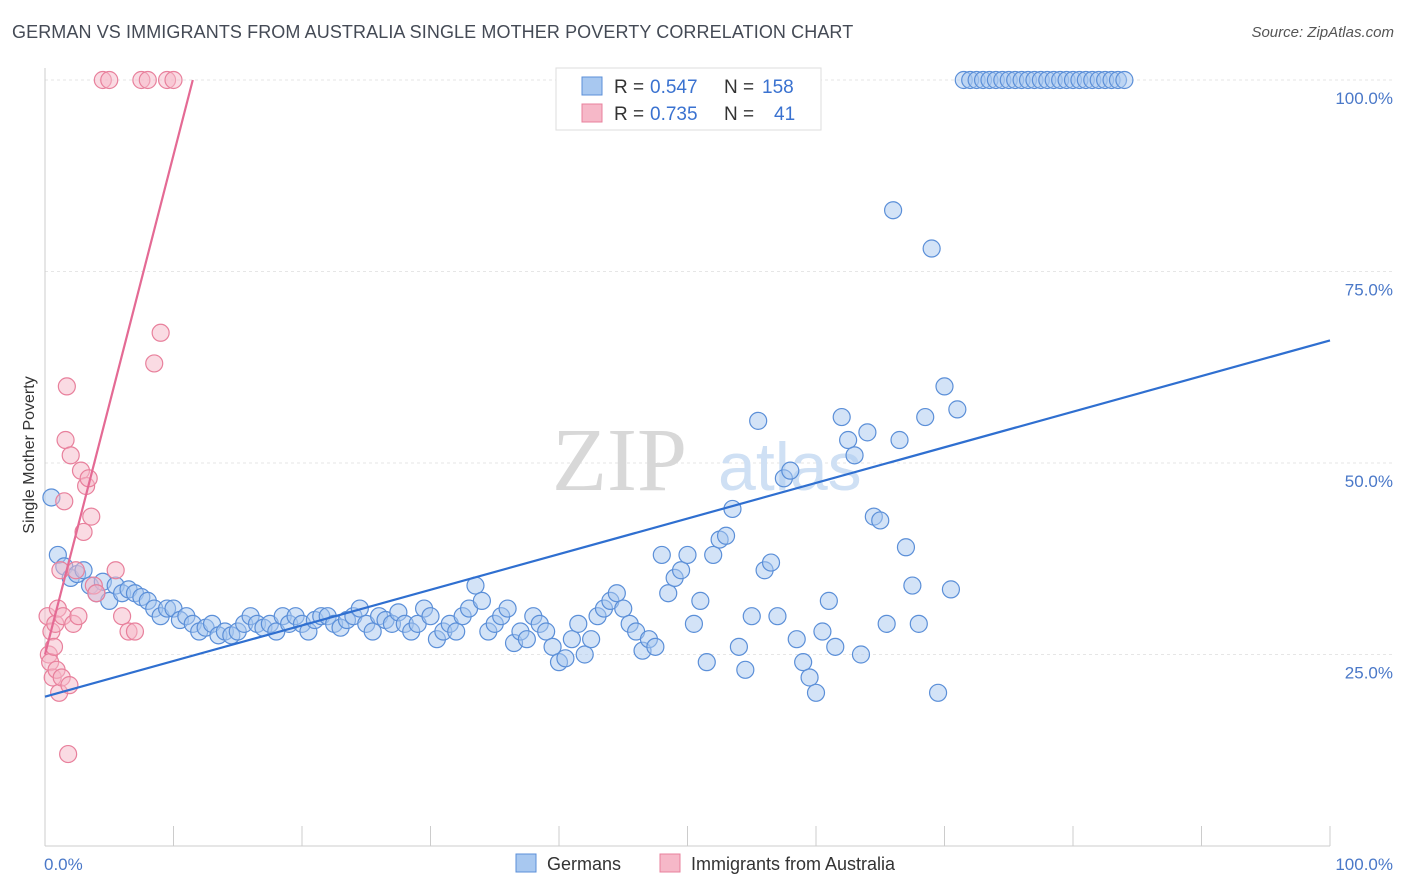 Image resolution: width=1406 pixels, height=892 pixels. What do you see at coordinates (584, 864) in the screenshot?
I see `bottom-legend-germans: Germans` at bounding box center [584, 864].